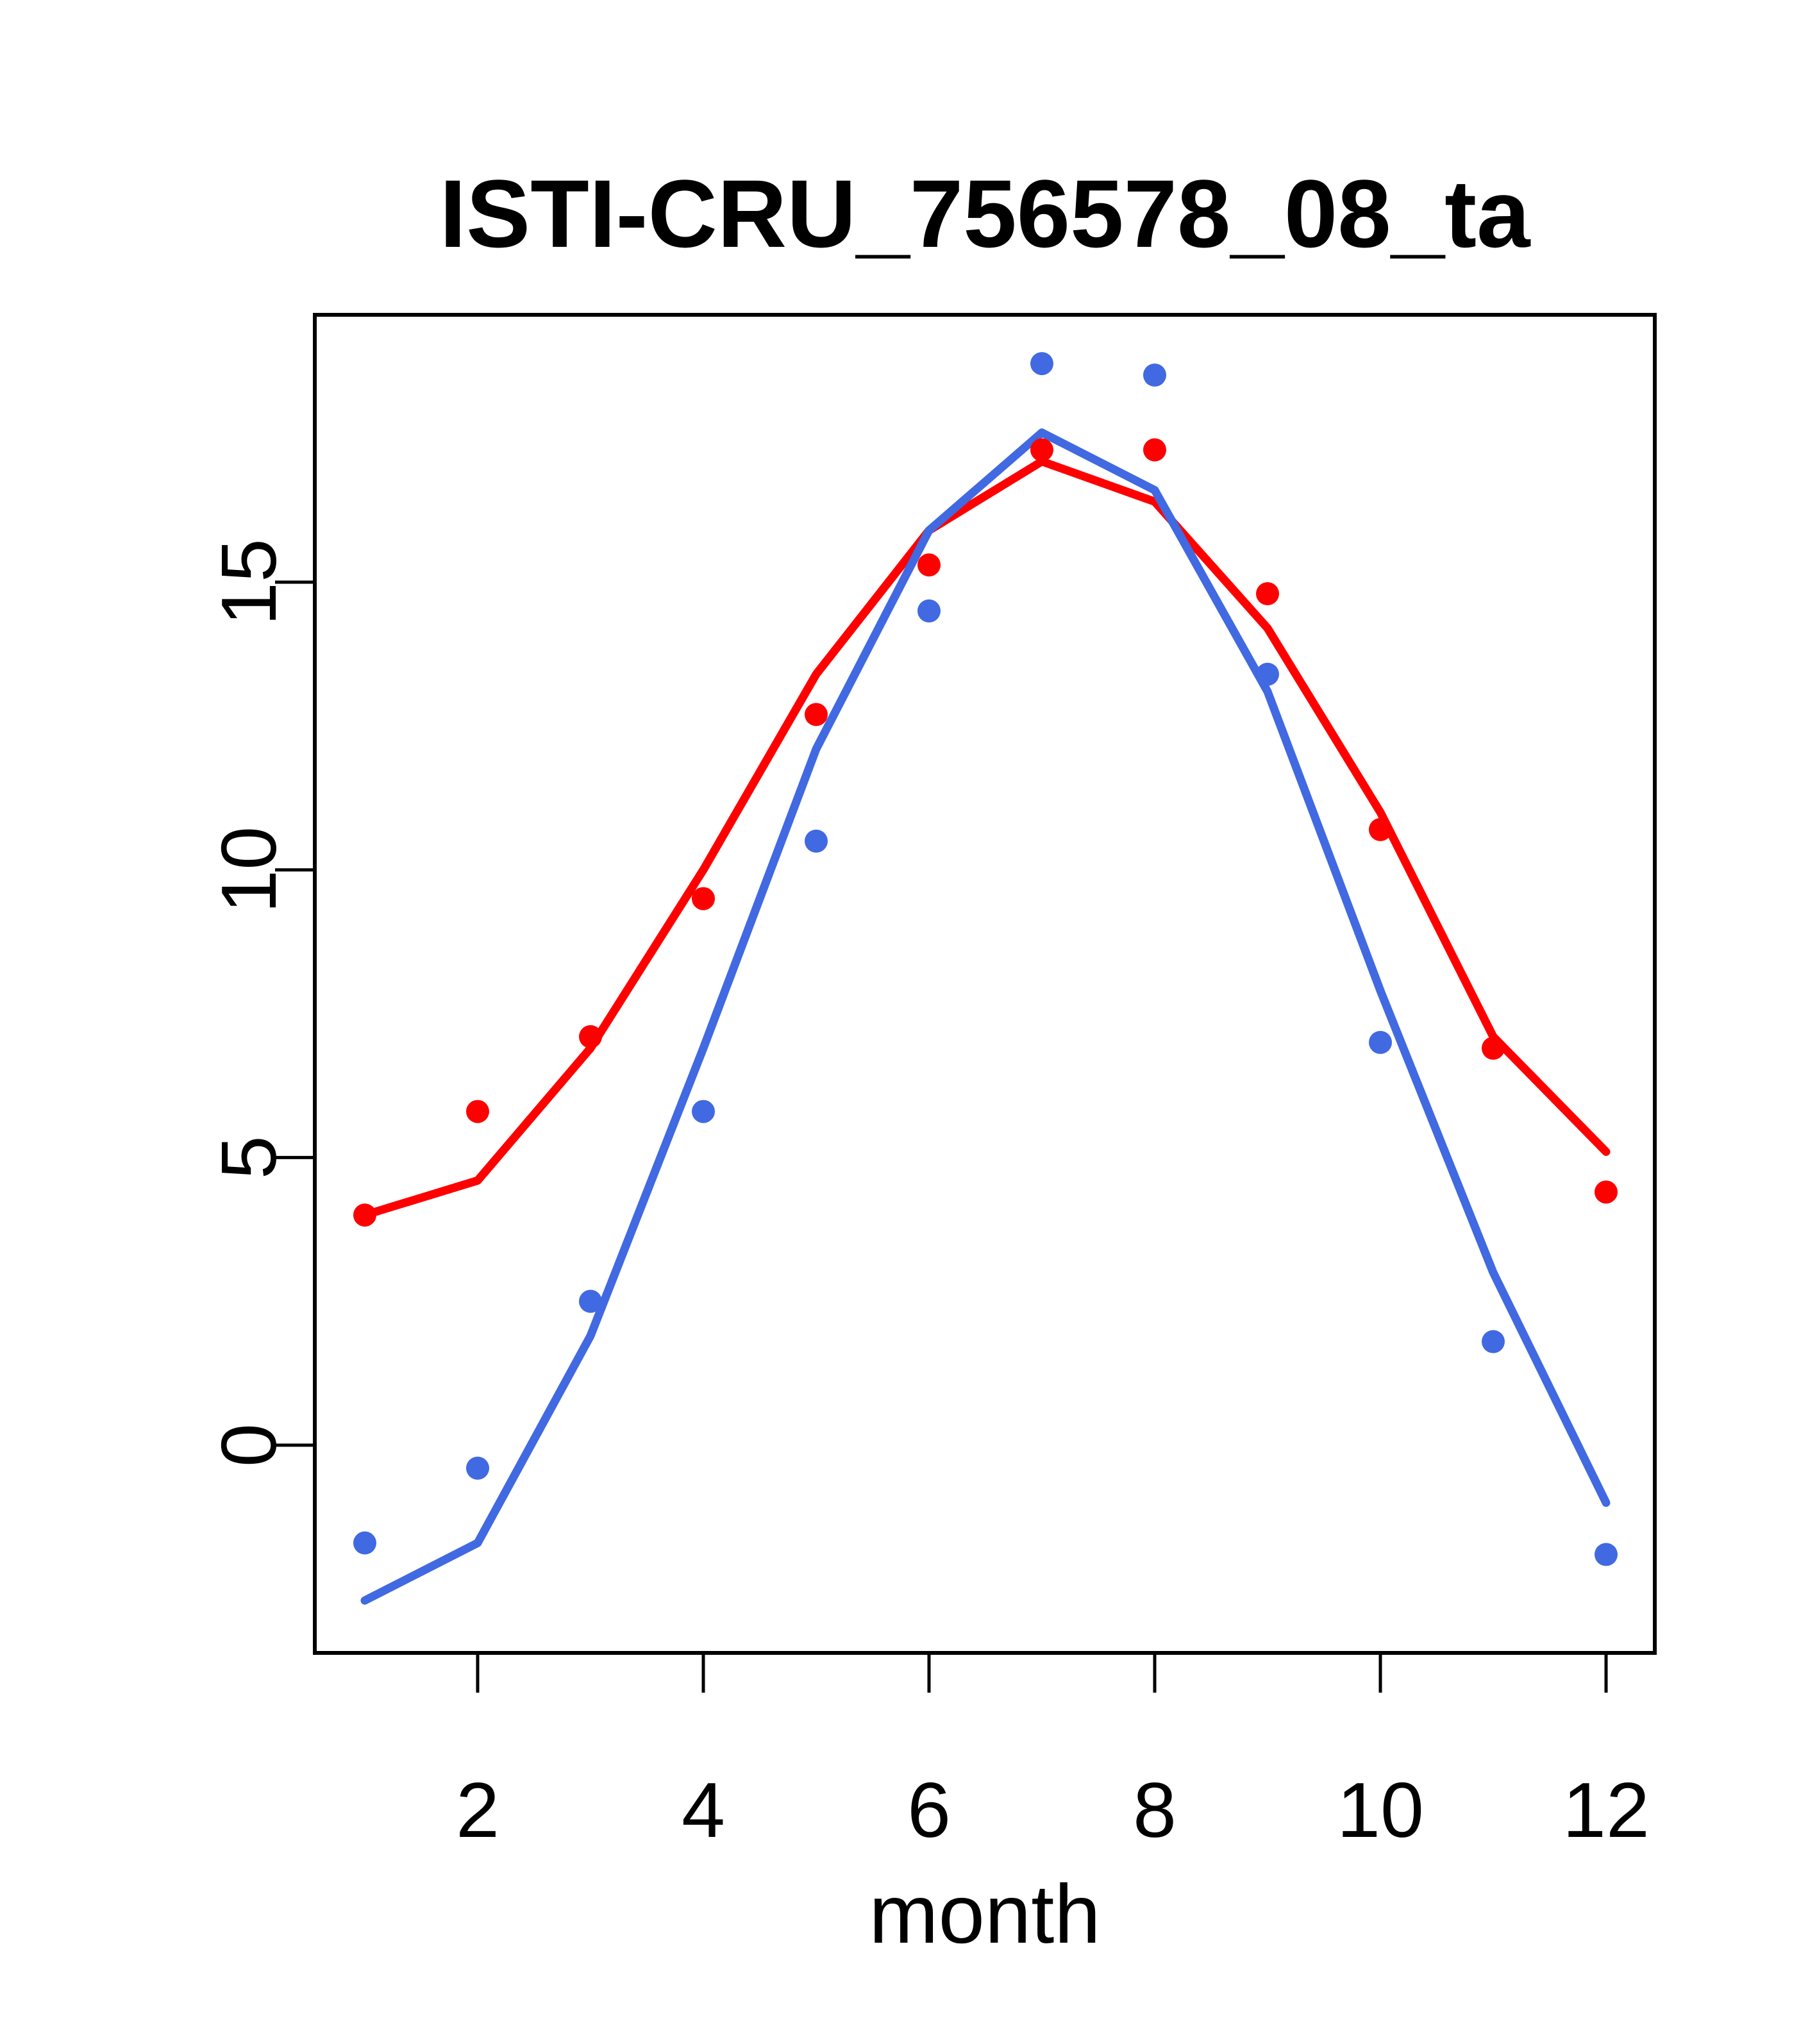 This screenshot has width=1817, height=2044. Describe the element at coordinates (1267, 593) in the screenshot. I see `red-points-monthly-m9` at that location.